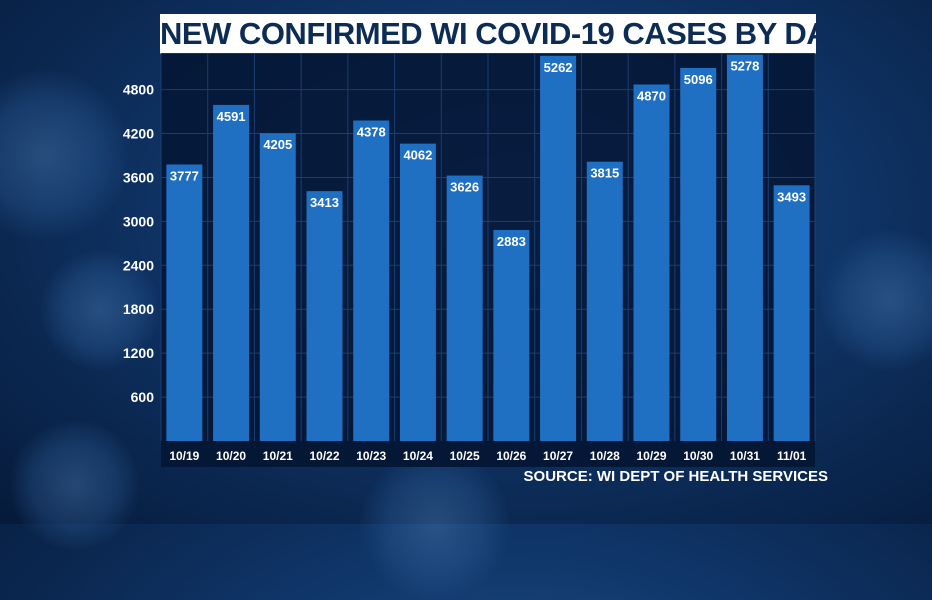 This screenshot has width=932, height=600. Describe the element at coordinates (698, 456) in the screenshot. I see `x-tick-label: 10/30` at that location.